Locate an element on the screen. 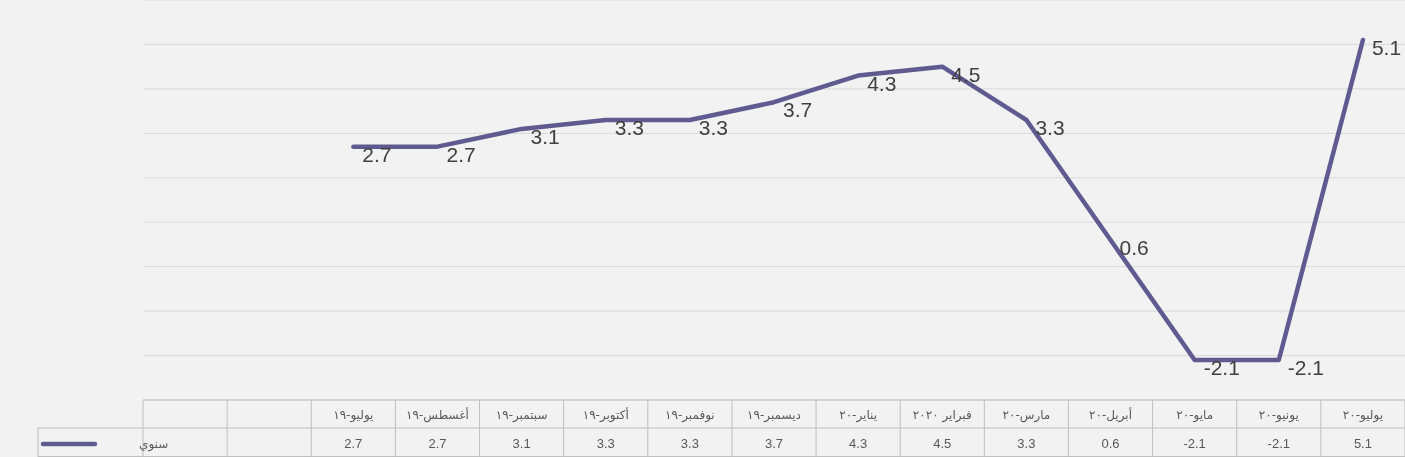 This screenshot has height=457, width=1405. x-tick-label: سبتمبر-١٩ is located at coordinates (521, 415).